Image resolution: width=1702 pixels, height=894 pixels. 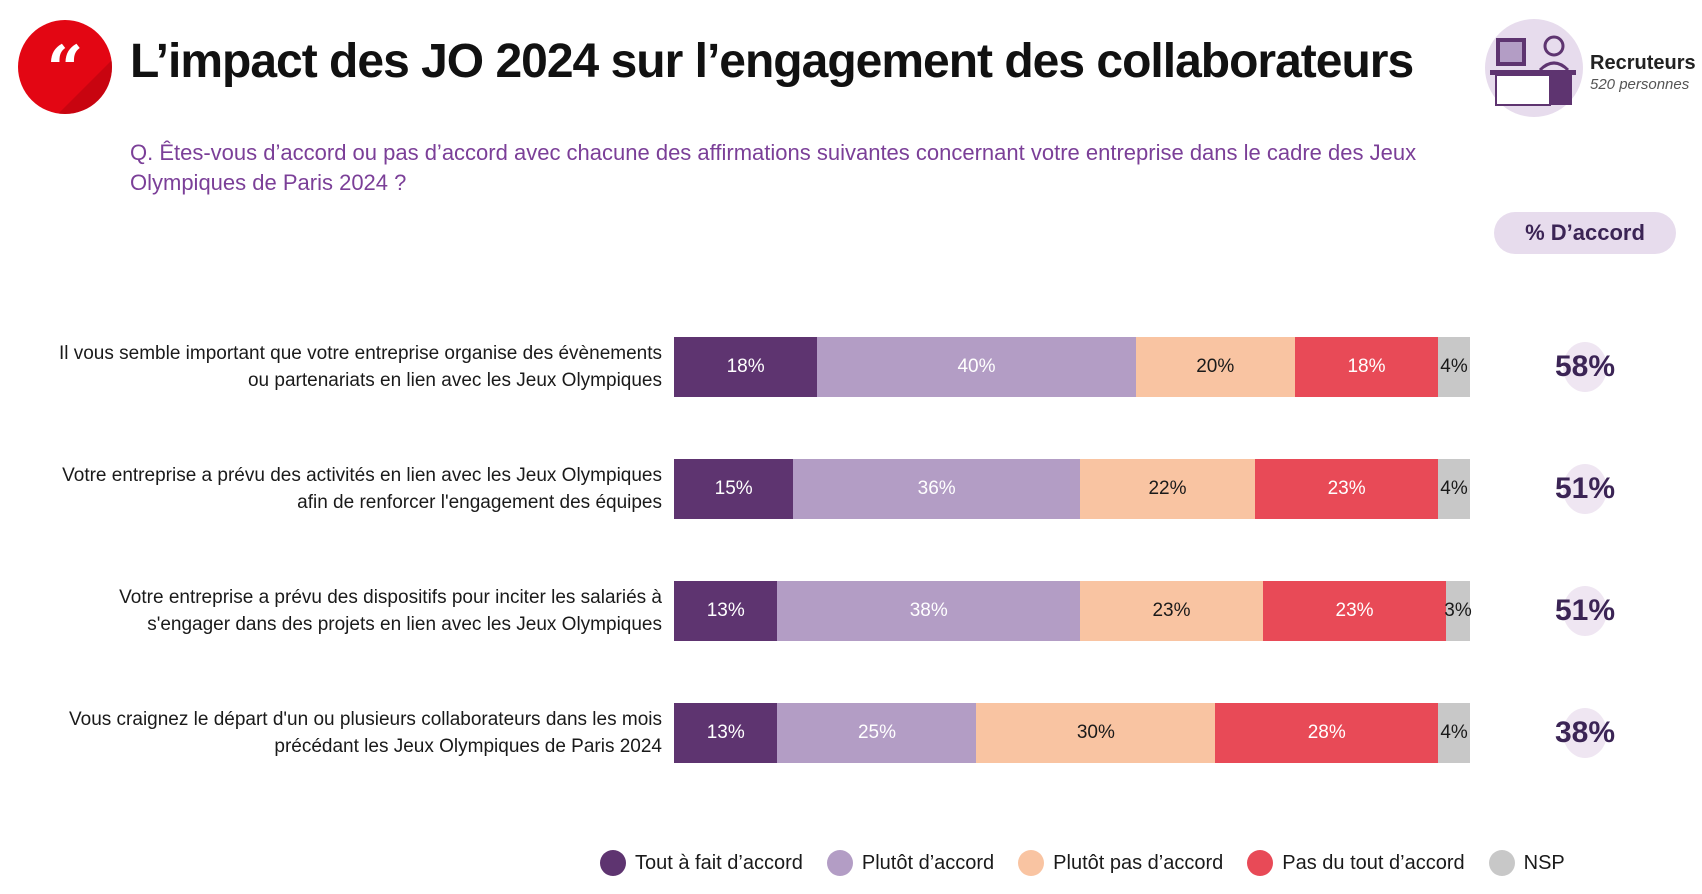 I want to click on bar-segment: 25%, so click(x=877, y=733).